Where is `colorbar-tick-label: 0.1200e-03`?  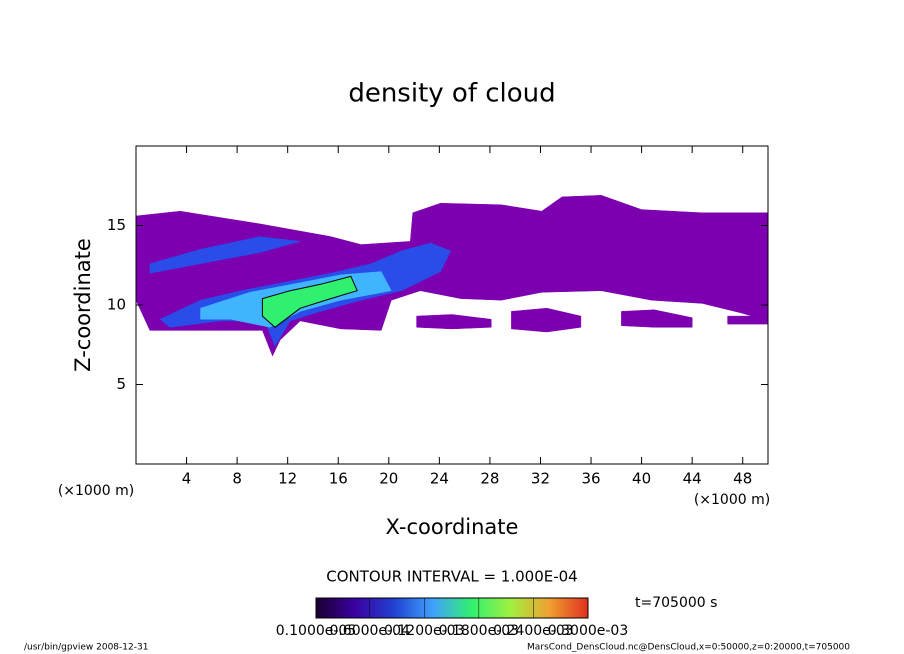
colorbar-tick-label: 0.1200e-03 is located at coordinates (424, 631).